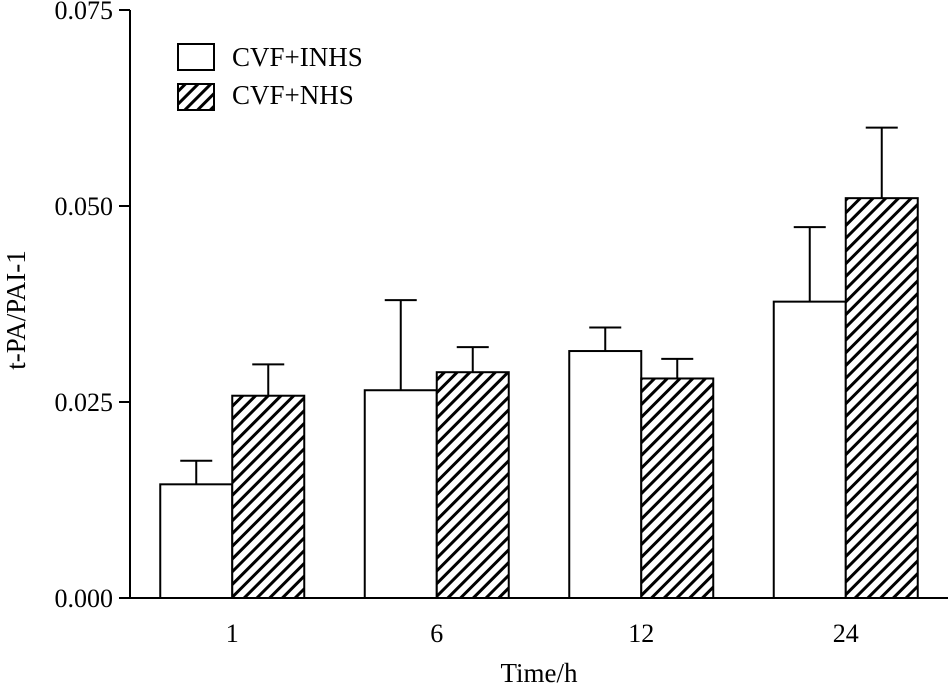 Image resolution: width=949 pixels, height=693 pixels. I want to click on y-tick-label: 0.050, so click(84, 206).